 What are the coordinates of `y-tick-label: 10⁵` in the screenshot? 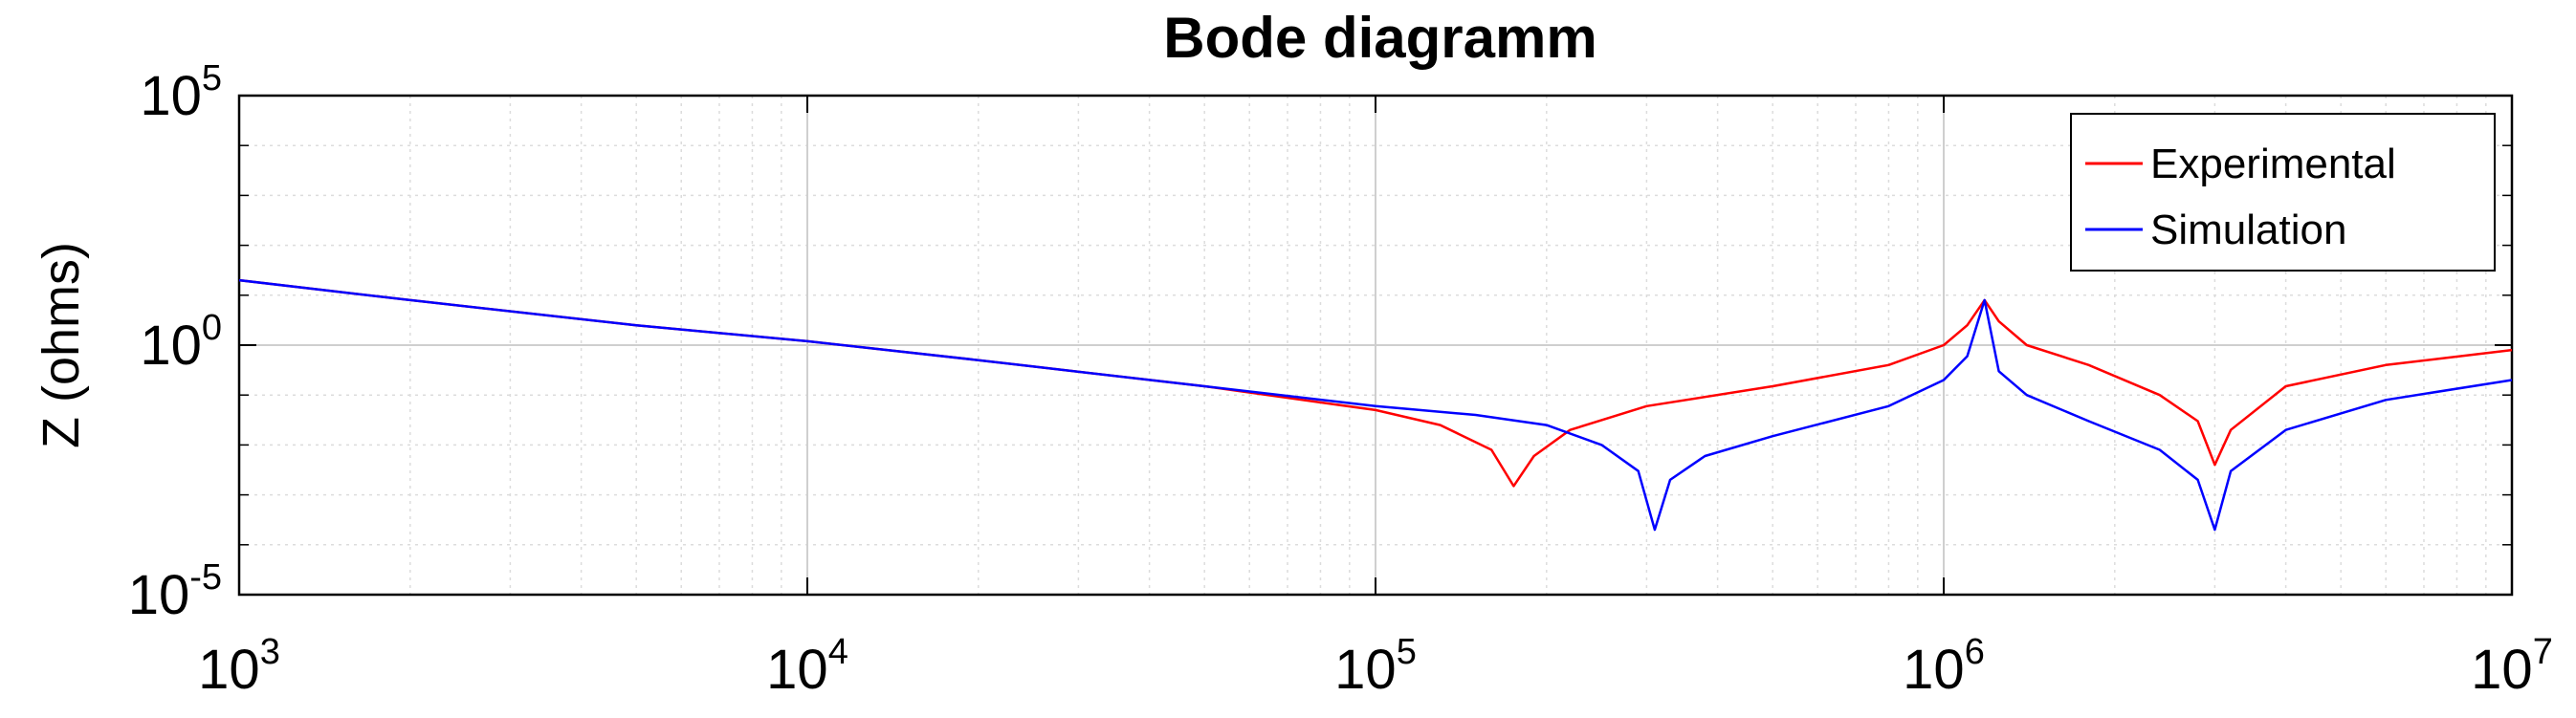 It's located at (181, 92).